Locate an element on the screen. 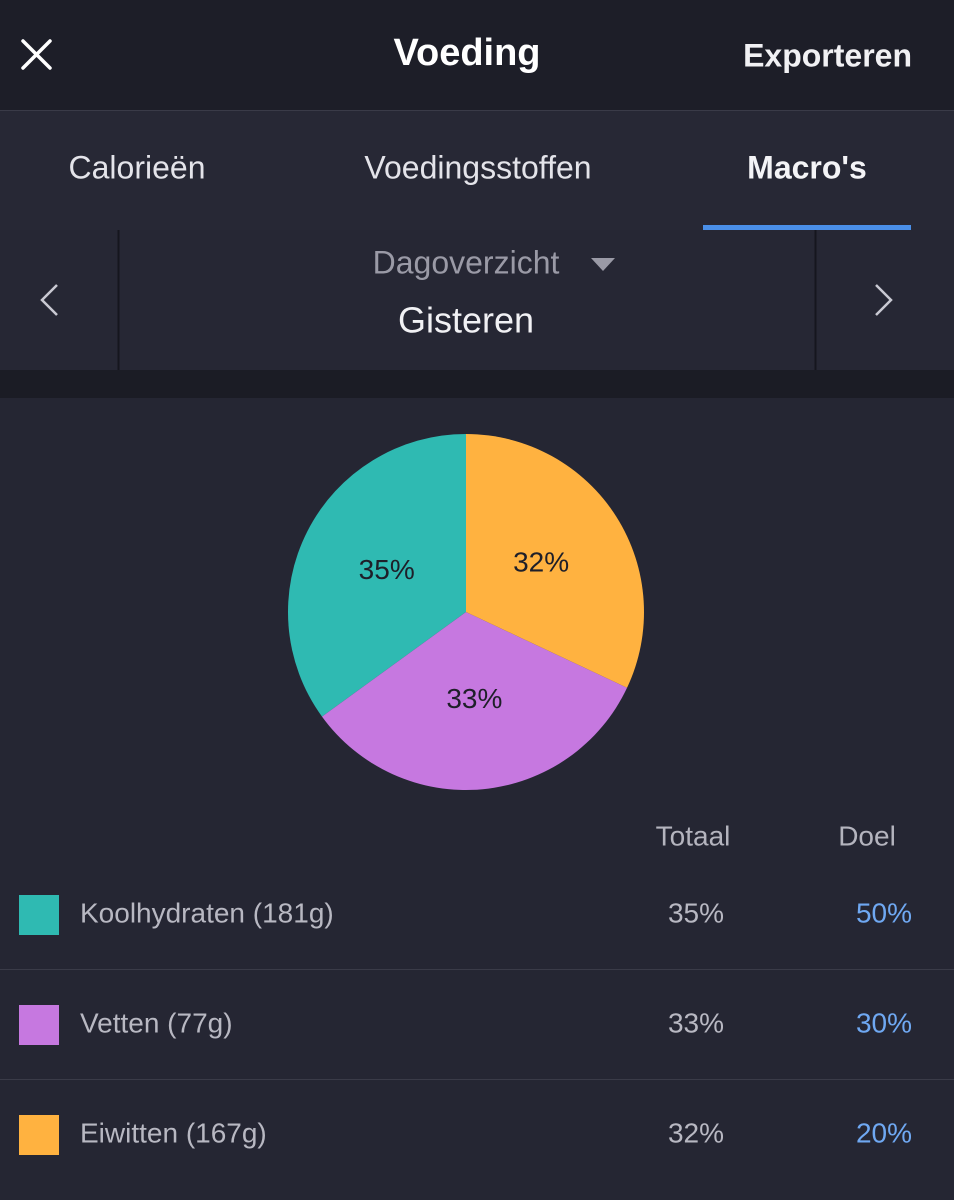 The width and height of the screenshot is (954, 1200). macro-name: Eiwitten (167g) is located at coordinates (173, 1132).